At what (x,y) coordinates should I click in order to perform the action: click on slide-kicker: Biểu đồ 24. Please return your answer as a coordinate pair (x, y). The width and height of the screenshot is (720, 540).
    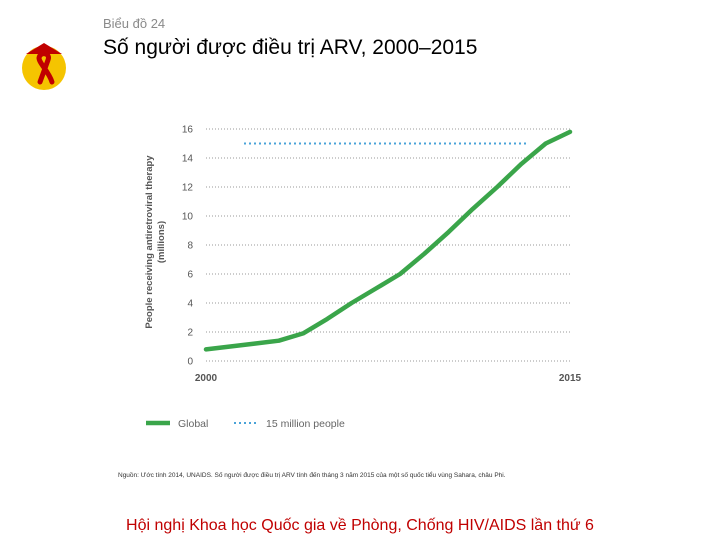
    Looking at the image, I should click on (134, 23).